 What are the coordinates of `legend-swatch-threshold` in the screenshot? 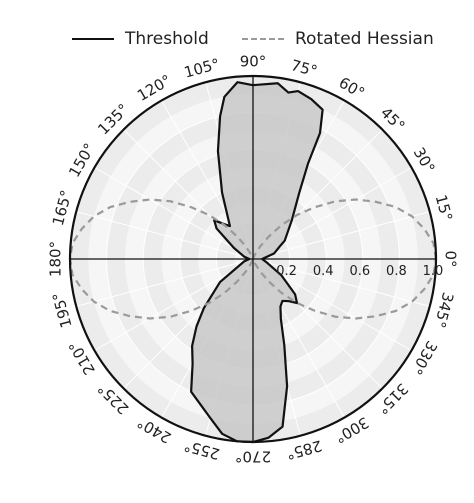 It's located at (93, 39).